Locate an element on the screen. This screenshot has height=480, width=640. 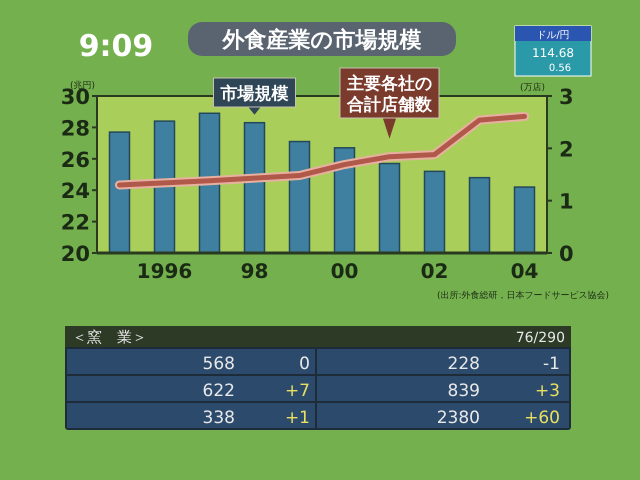
text: (出所:外食総研，日本フードサービス協会) is located at coordinates (522, 295).